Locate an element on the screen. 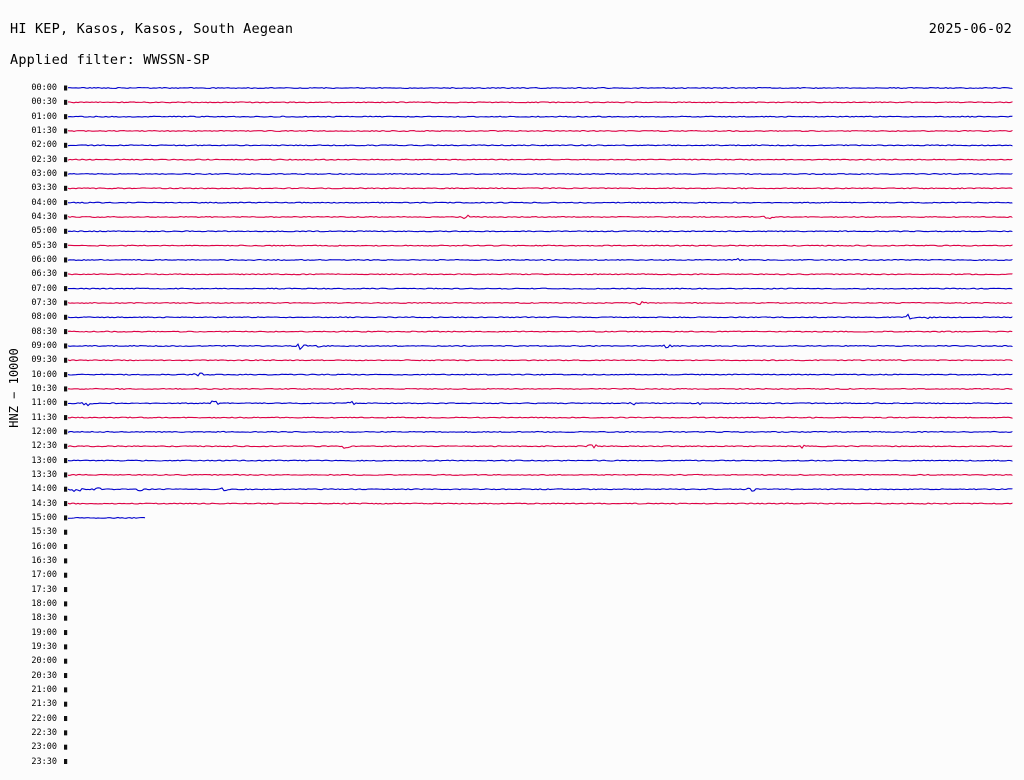 This screenshot has height=780, width=1024. time-row-label: 17:30 is located at coordinates (44, 589).